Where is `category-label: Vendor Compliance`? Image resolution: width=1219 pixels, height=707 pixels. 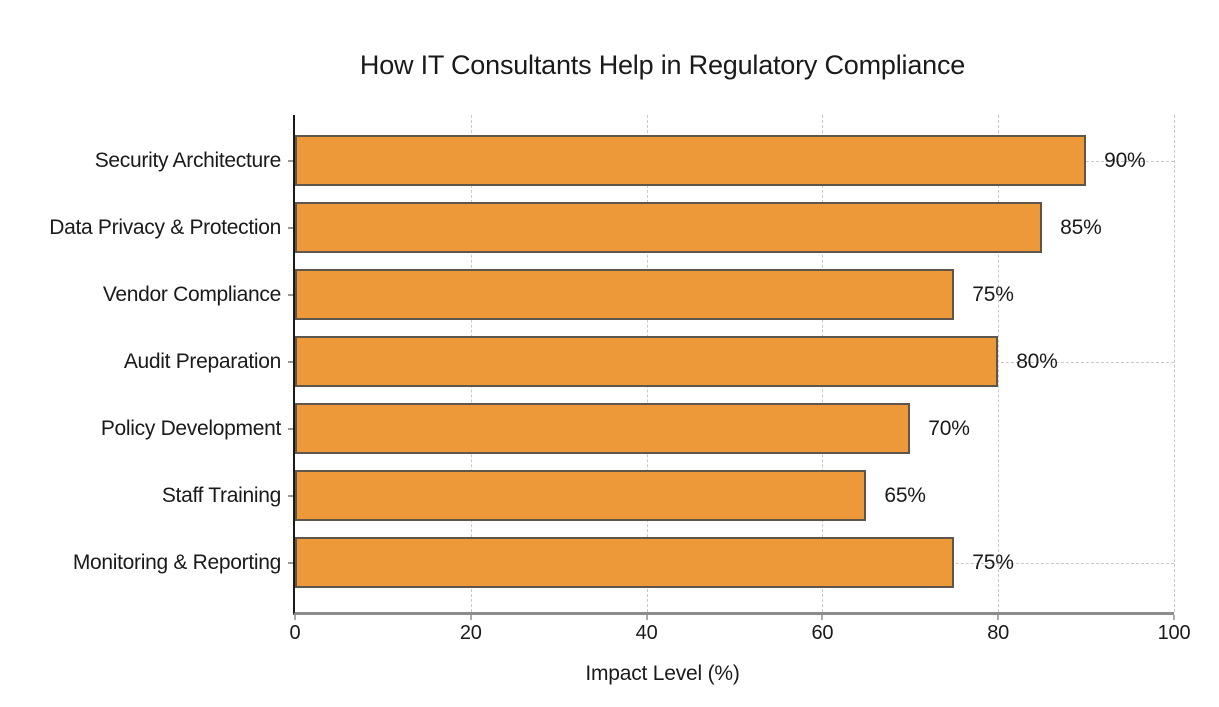 category-label: Vendor Compliance is located at coordinates (191, 294).